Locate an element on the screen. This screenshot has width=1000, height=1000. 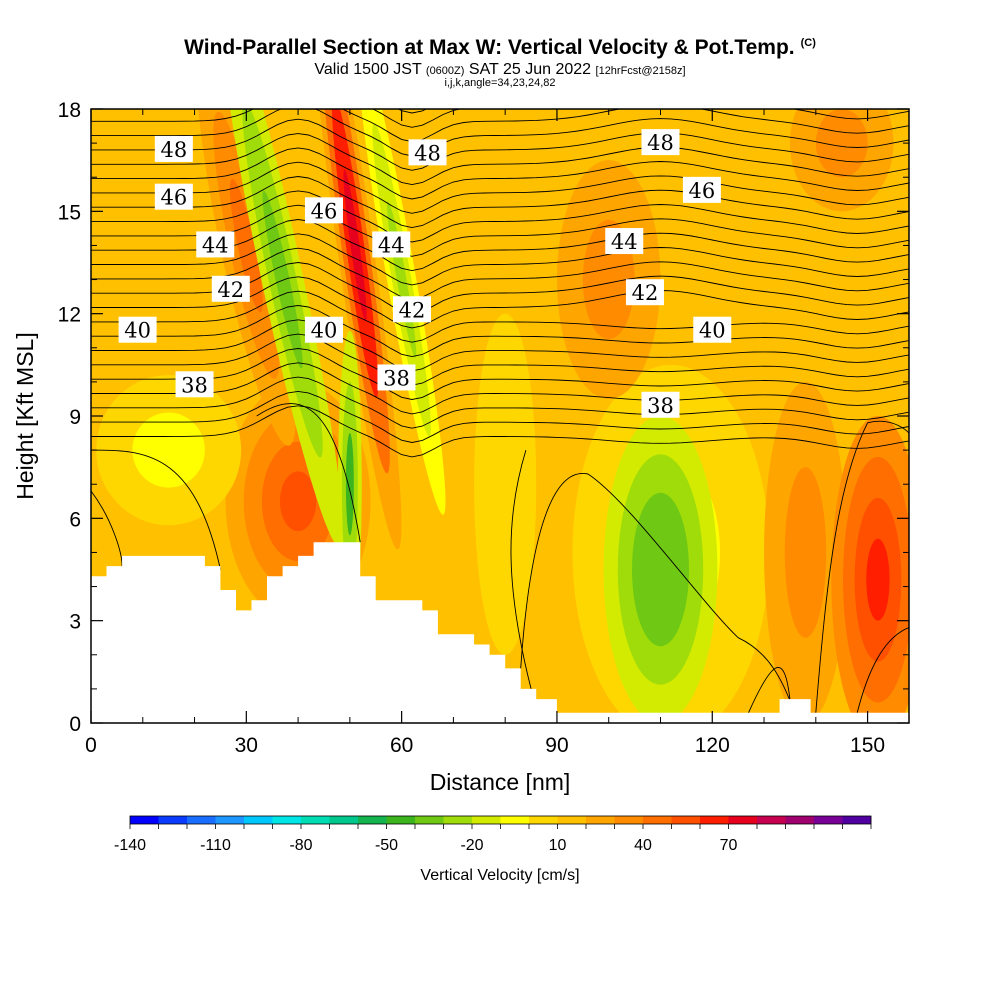
w-region-left-band is located at coordinates (246, 277).